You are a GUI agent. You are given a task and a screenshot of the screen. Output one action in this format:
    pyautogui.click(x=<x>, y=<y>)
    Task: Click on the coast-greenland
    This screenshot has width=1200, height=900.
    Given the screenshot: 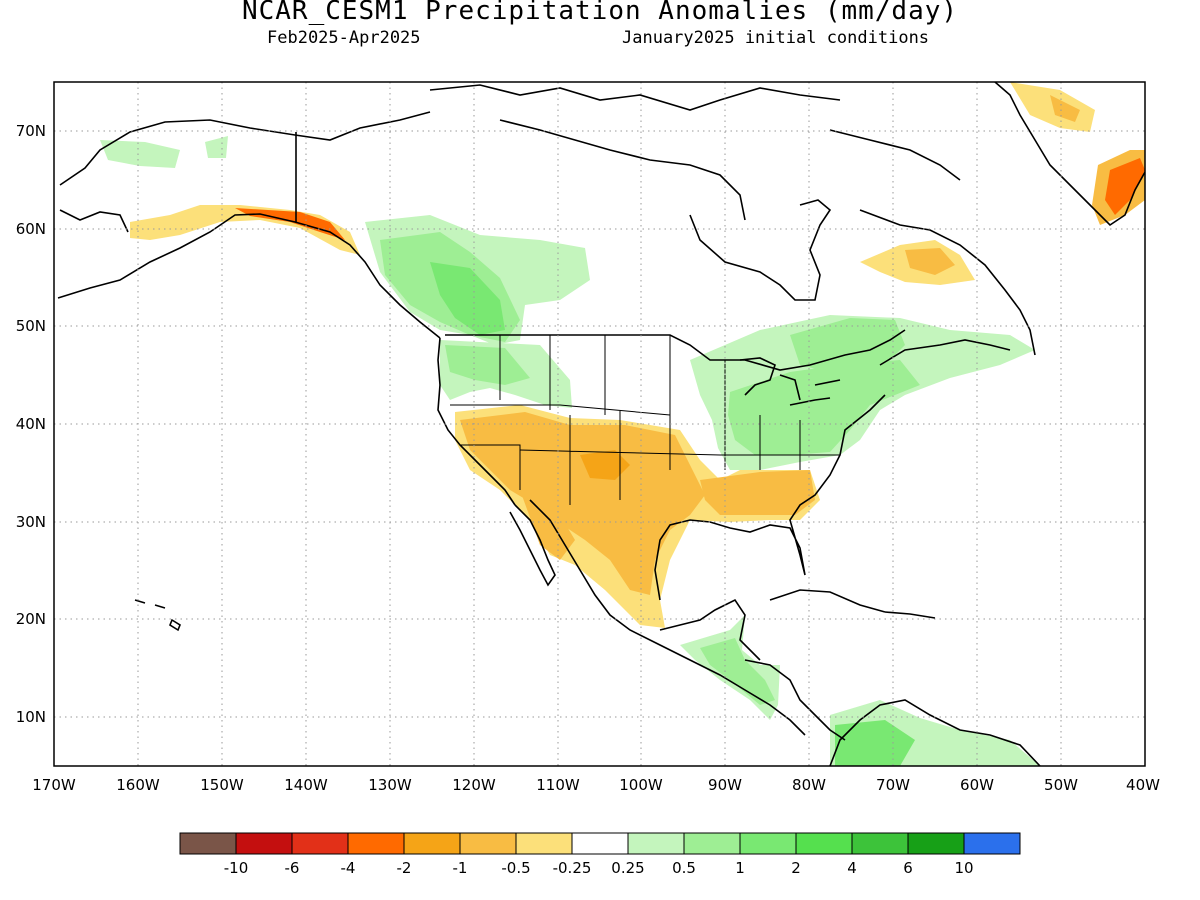 What is the action you would take?
    pyautogui.click(x=1069, y=154)
    